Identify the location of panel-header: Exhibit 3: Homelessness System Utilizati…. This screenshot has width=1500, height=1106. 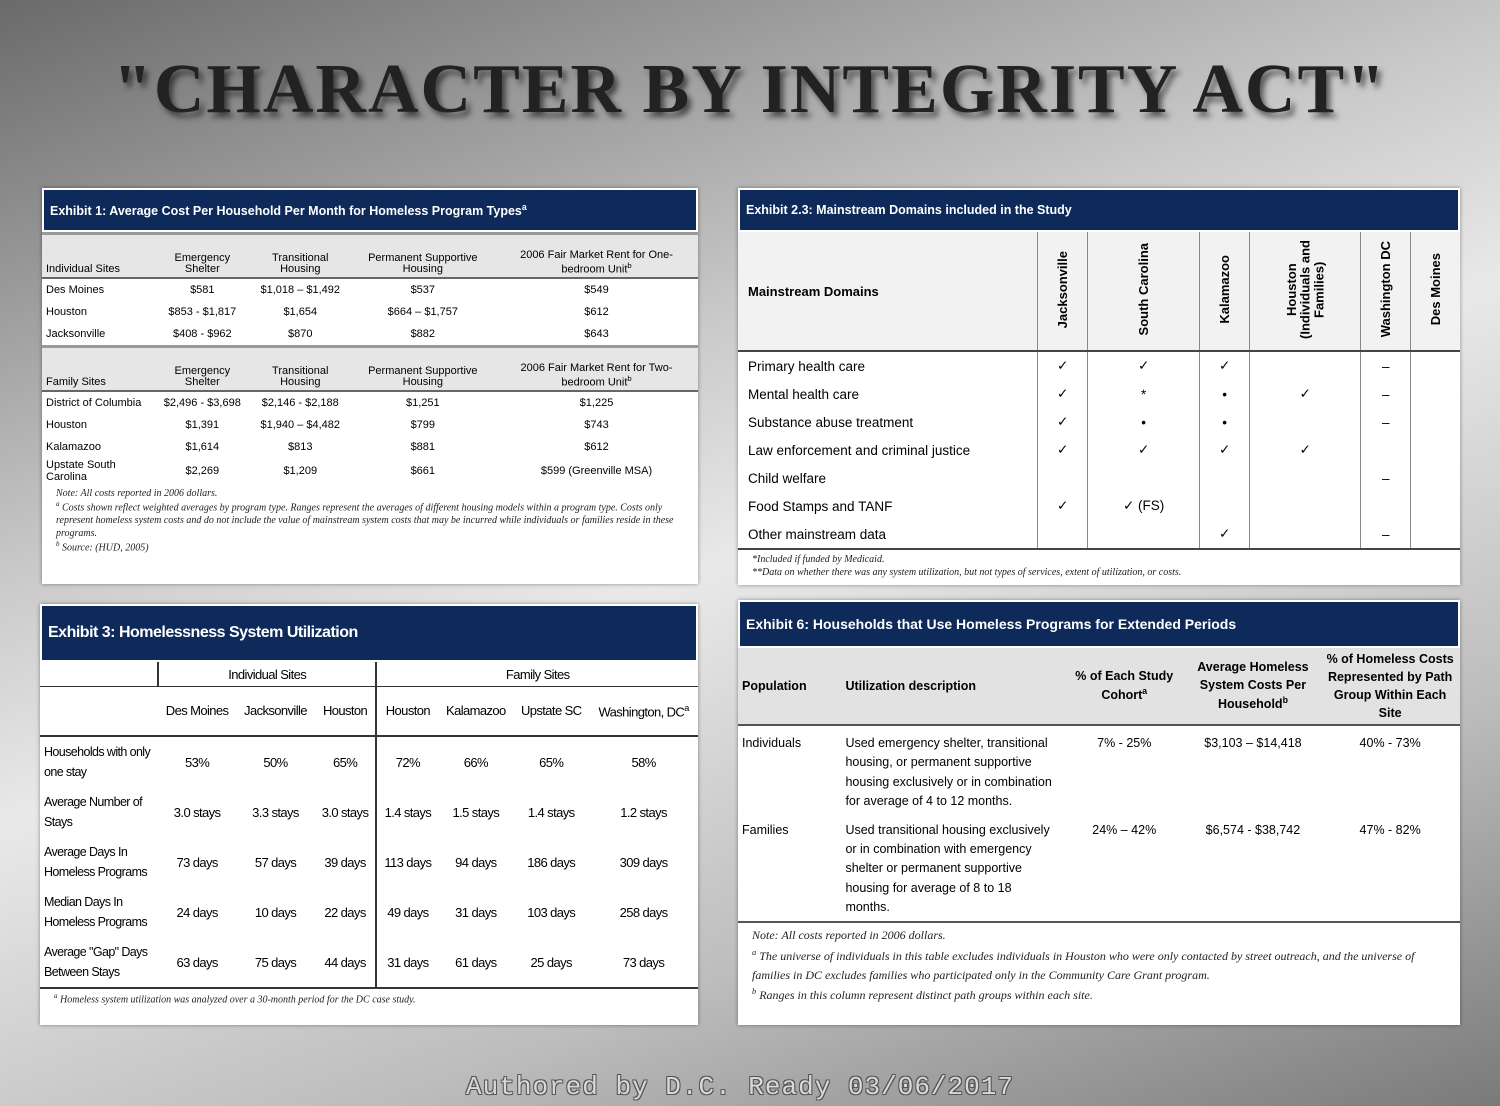
(369, 633).